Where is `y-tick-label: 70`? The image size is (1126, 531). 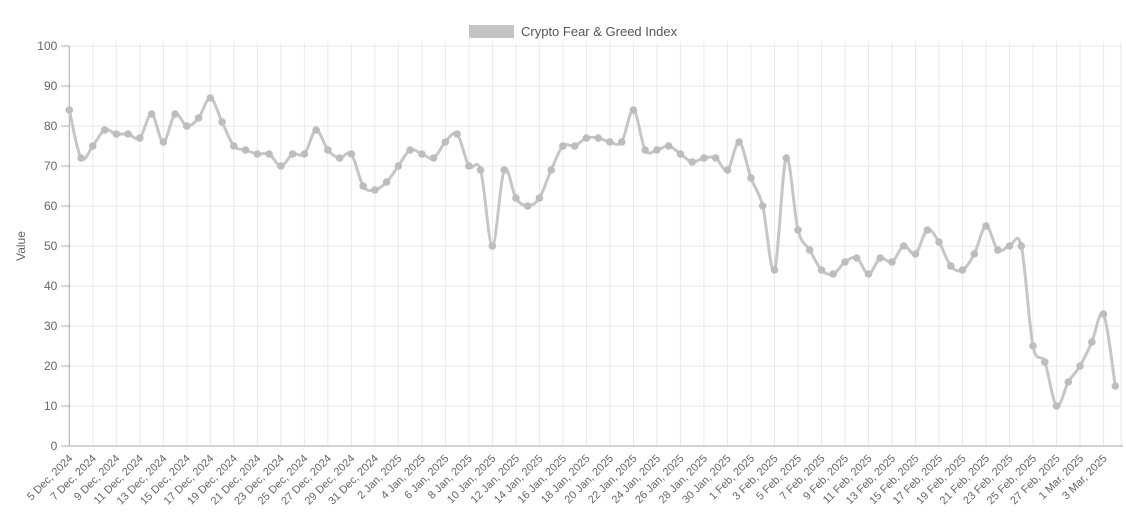
y-tick-label: 70 is located at coordinates (51, 166).